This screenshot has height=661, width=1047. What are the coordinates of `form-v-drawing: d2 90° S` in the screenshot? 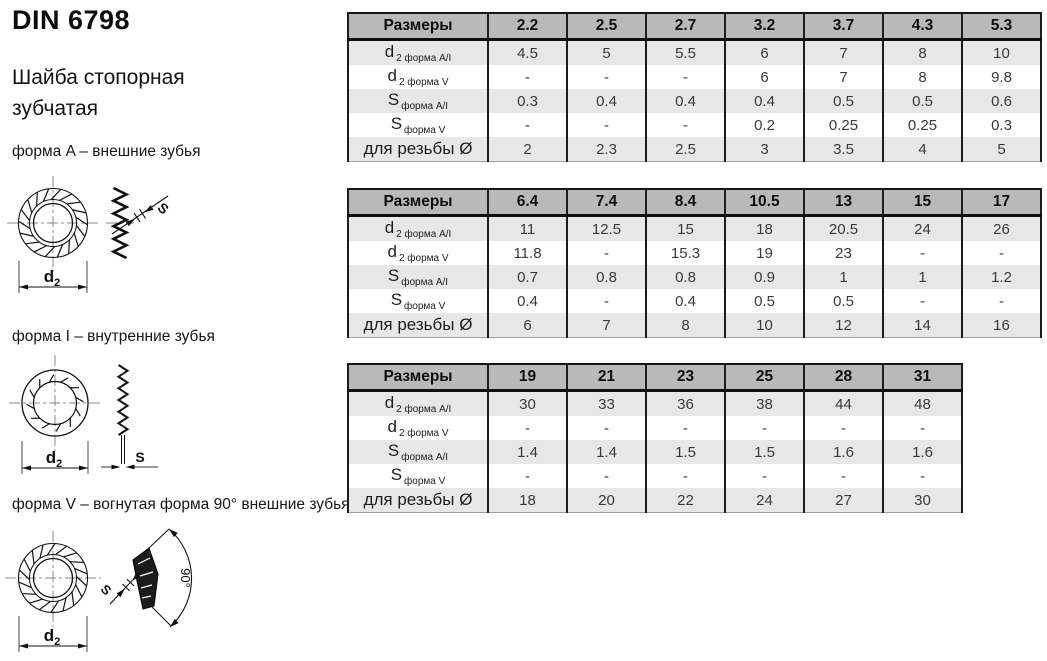 It's located at (99, 590).